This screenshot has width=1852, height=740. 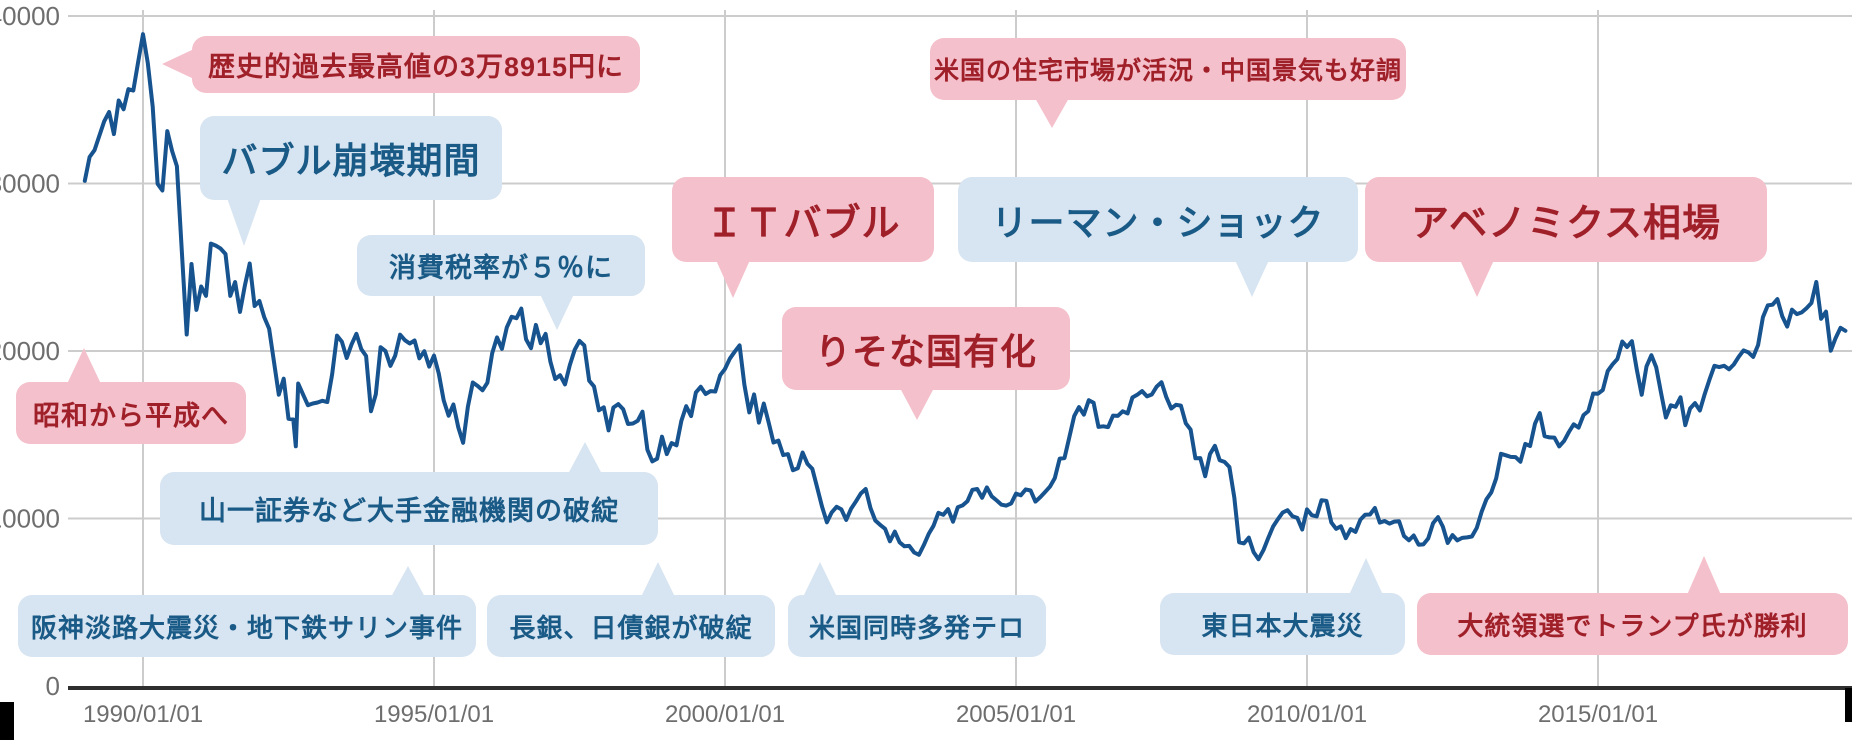 What do you see at coordinates (1848, 705) in the screenshot?
I see `screen-corner-artifact-right` at bounding box center [1848, 705].